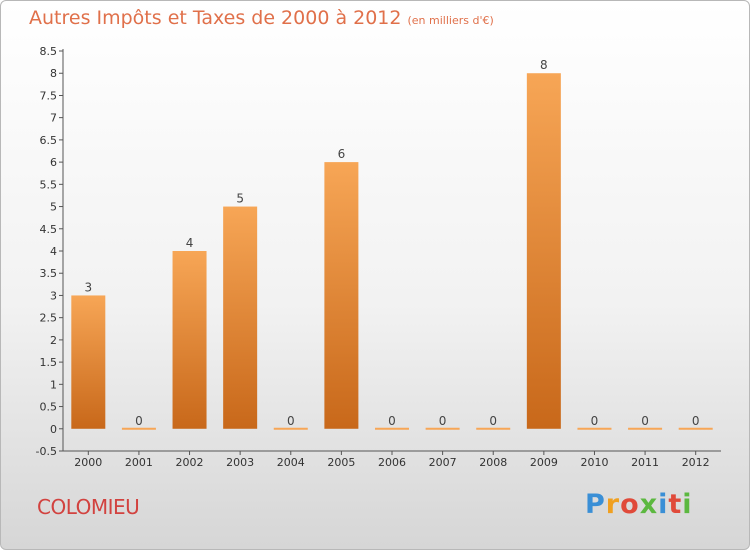 This screenshot has width=750, height=550. Describe the element at coordinates (88, 462) in the screenshot. I see `x-tick-label-2000: 2000` at that location.